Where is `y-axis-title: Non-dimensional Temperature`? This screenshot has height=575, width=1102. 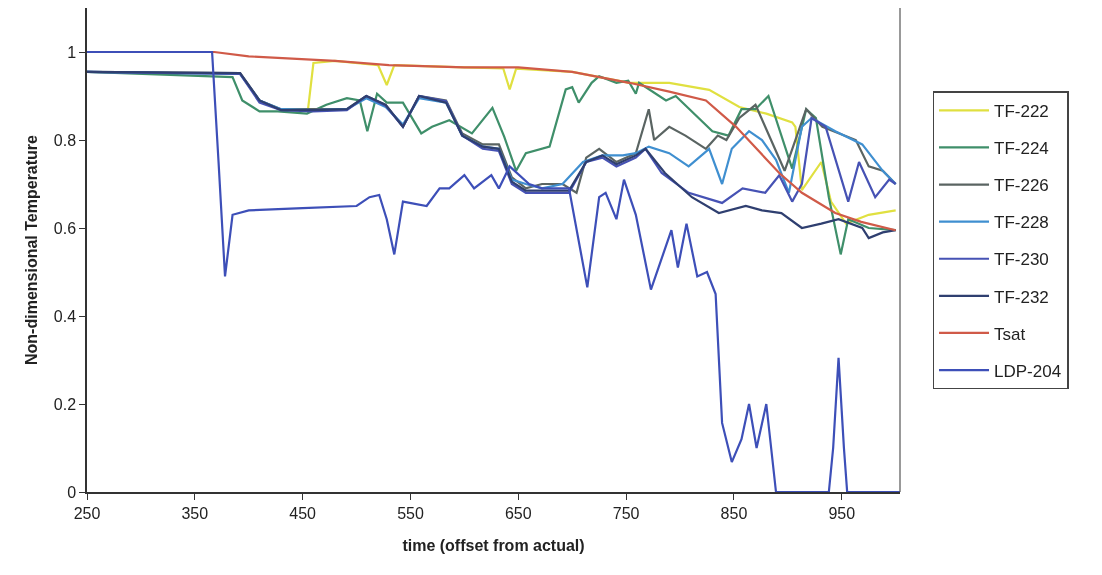
y-axis-title: Non-dimensional Temperature is located at coordinates (32, 249).